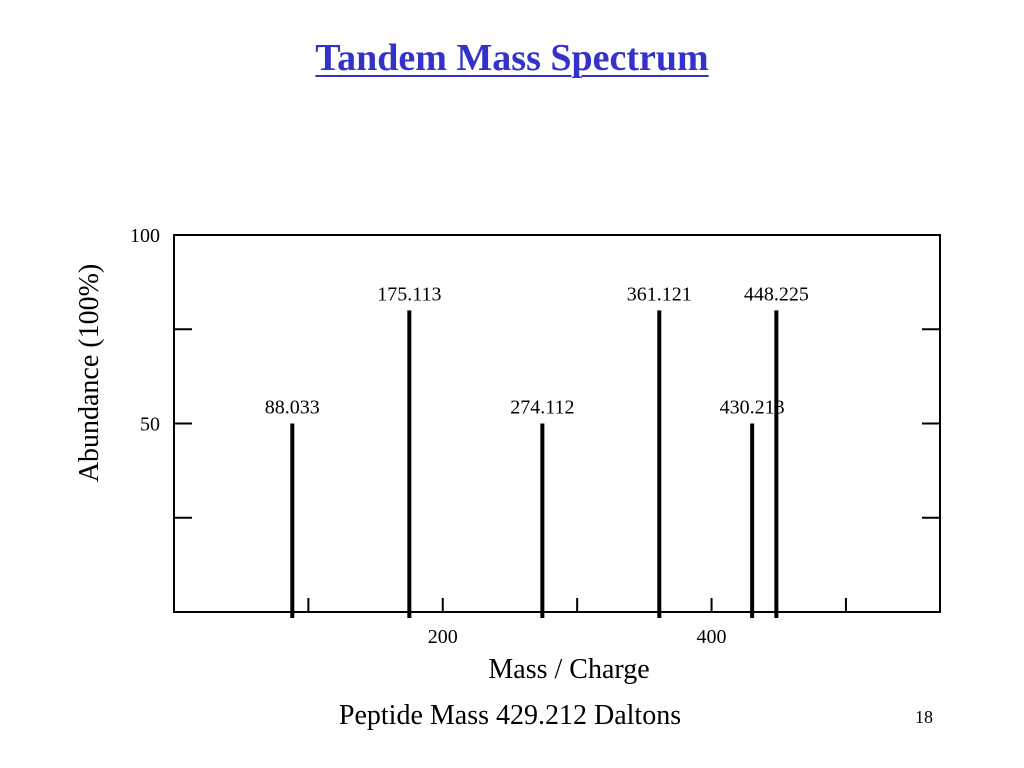  Describe the element at coordinates (145, 236) in the screenshot. I see `y-tick-label: 100` at that location.